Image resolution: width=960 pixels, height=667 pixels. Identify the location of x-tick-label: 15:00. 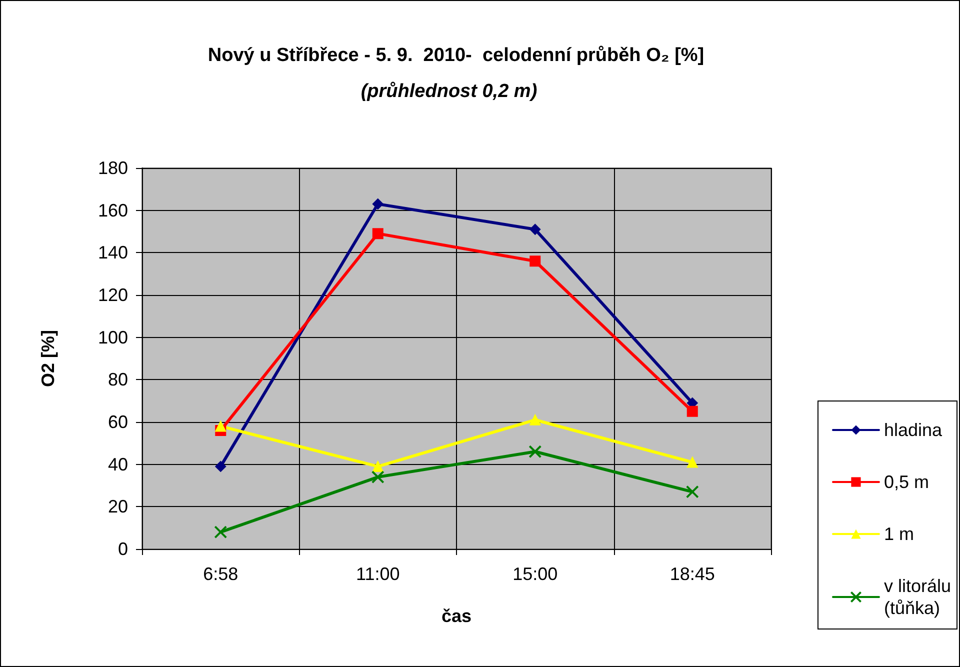
(535, 574).